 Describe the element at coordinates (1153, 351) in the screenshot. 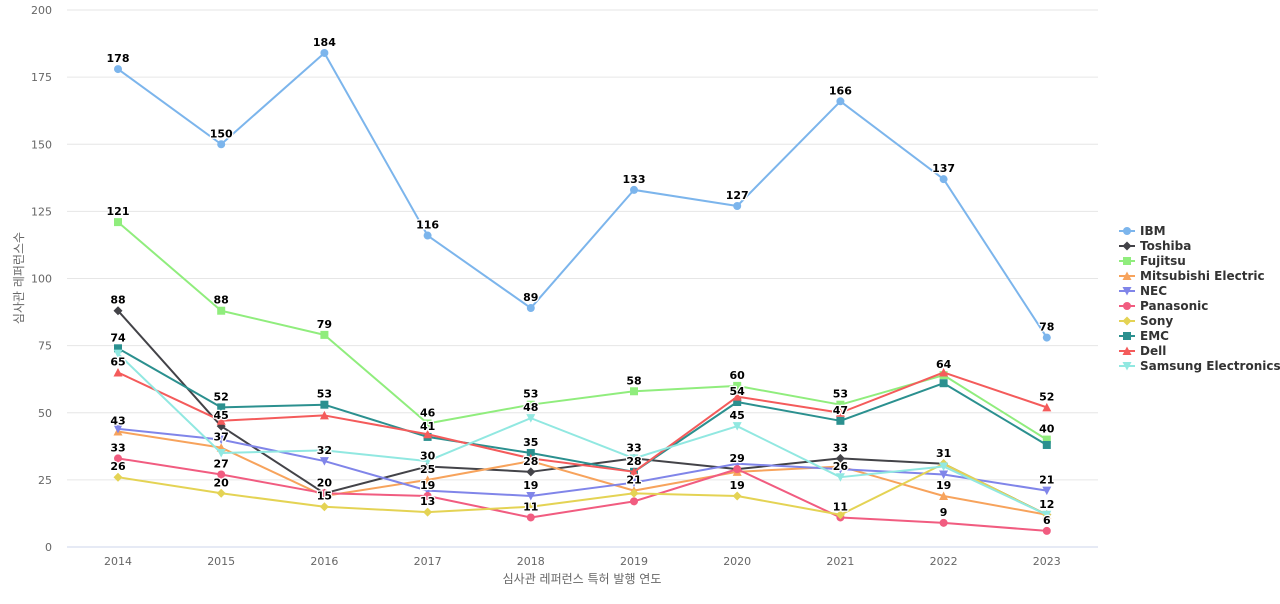

I see `legend-label: Dell` at that location.